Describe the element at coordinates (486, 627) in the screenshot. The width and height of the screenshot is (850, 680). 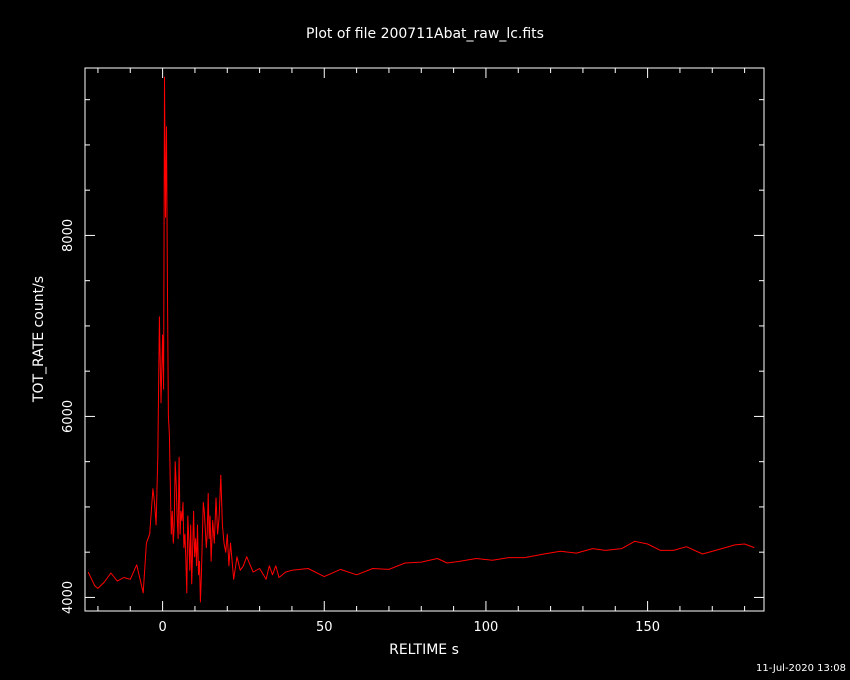
I see `x-tick-label: 100` at that location.